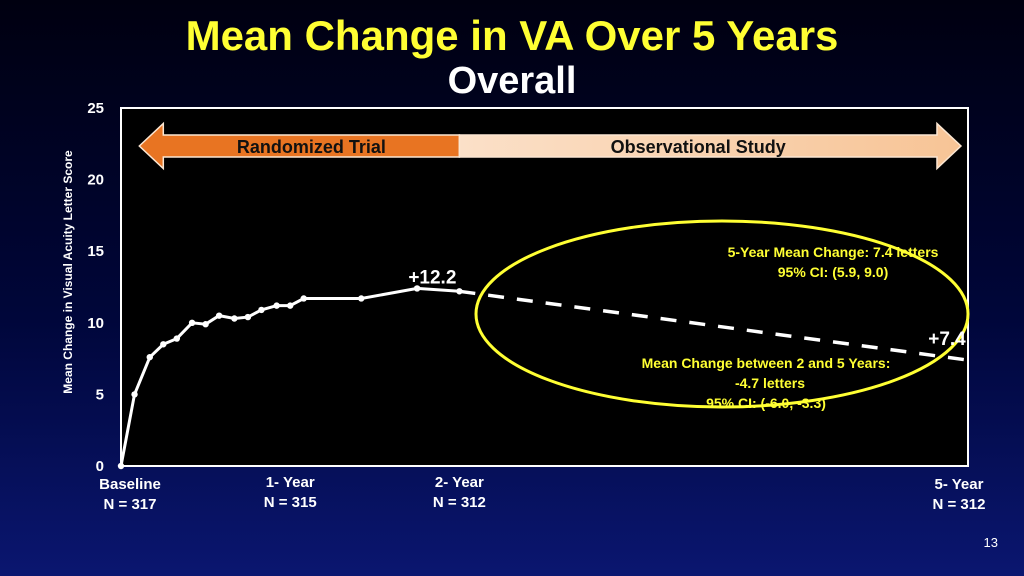 The image size is (1024, 576). I want to click on observational-study-label: Observational Study, so click(698, 147).